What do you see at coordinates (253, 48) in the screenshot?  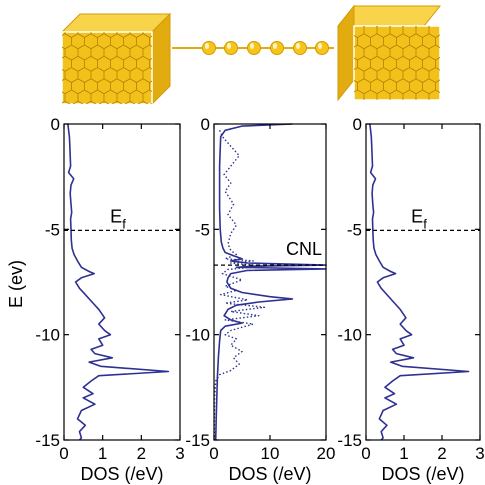 I see `atom-chain-icon` at bounding box center [253, 48].